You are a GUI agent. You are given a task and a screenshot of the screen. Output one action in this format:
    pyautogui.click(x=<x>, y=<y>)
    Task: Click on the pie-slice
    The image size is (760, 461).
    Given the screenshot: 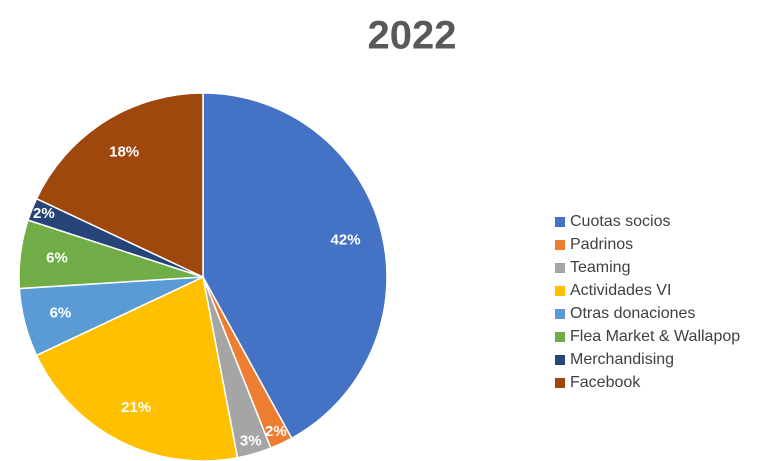 What is the action you would take?
    pyautogui.click(x=119, y=185)
    